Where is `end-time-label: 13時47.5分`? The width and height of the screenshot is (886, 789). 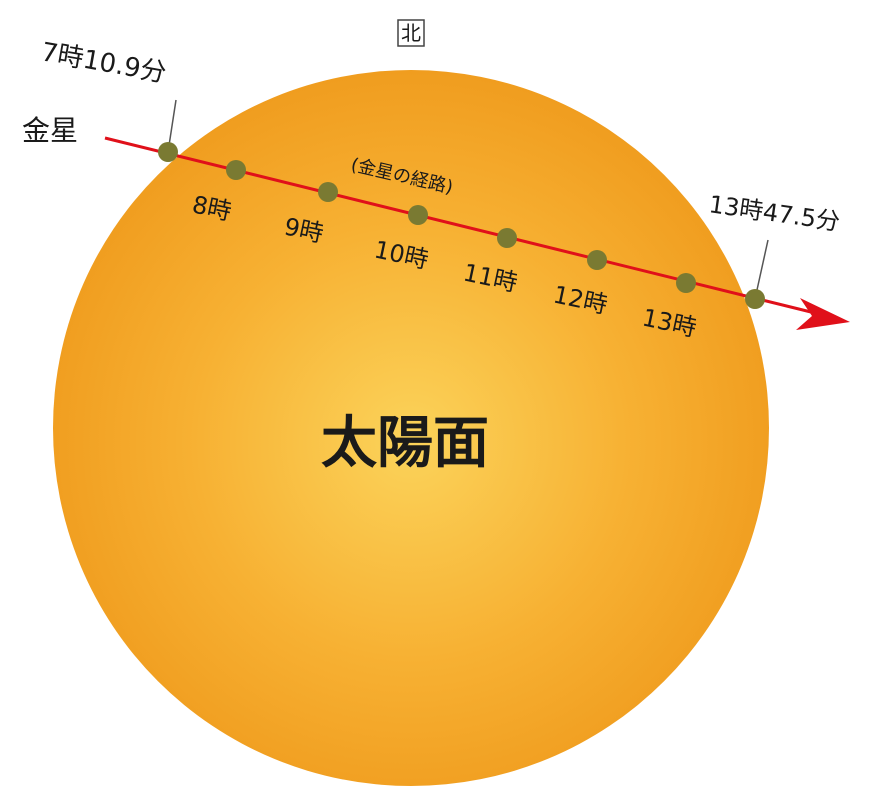
end-time-label: 13時47.5分 is located at coordinates (774, 213).